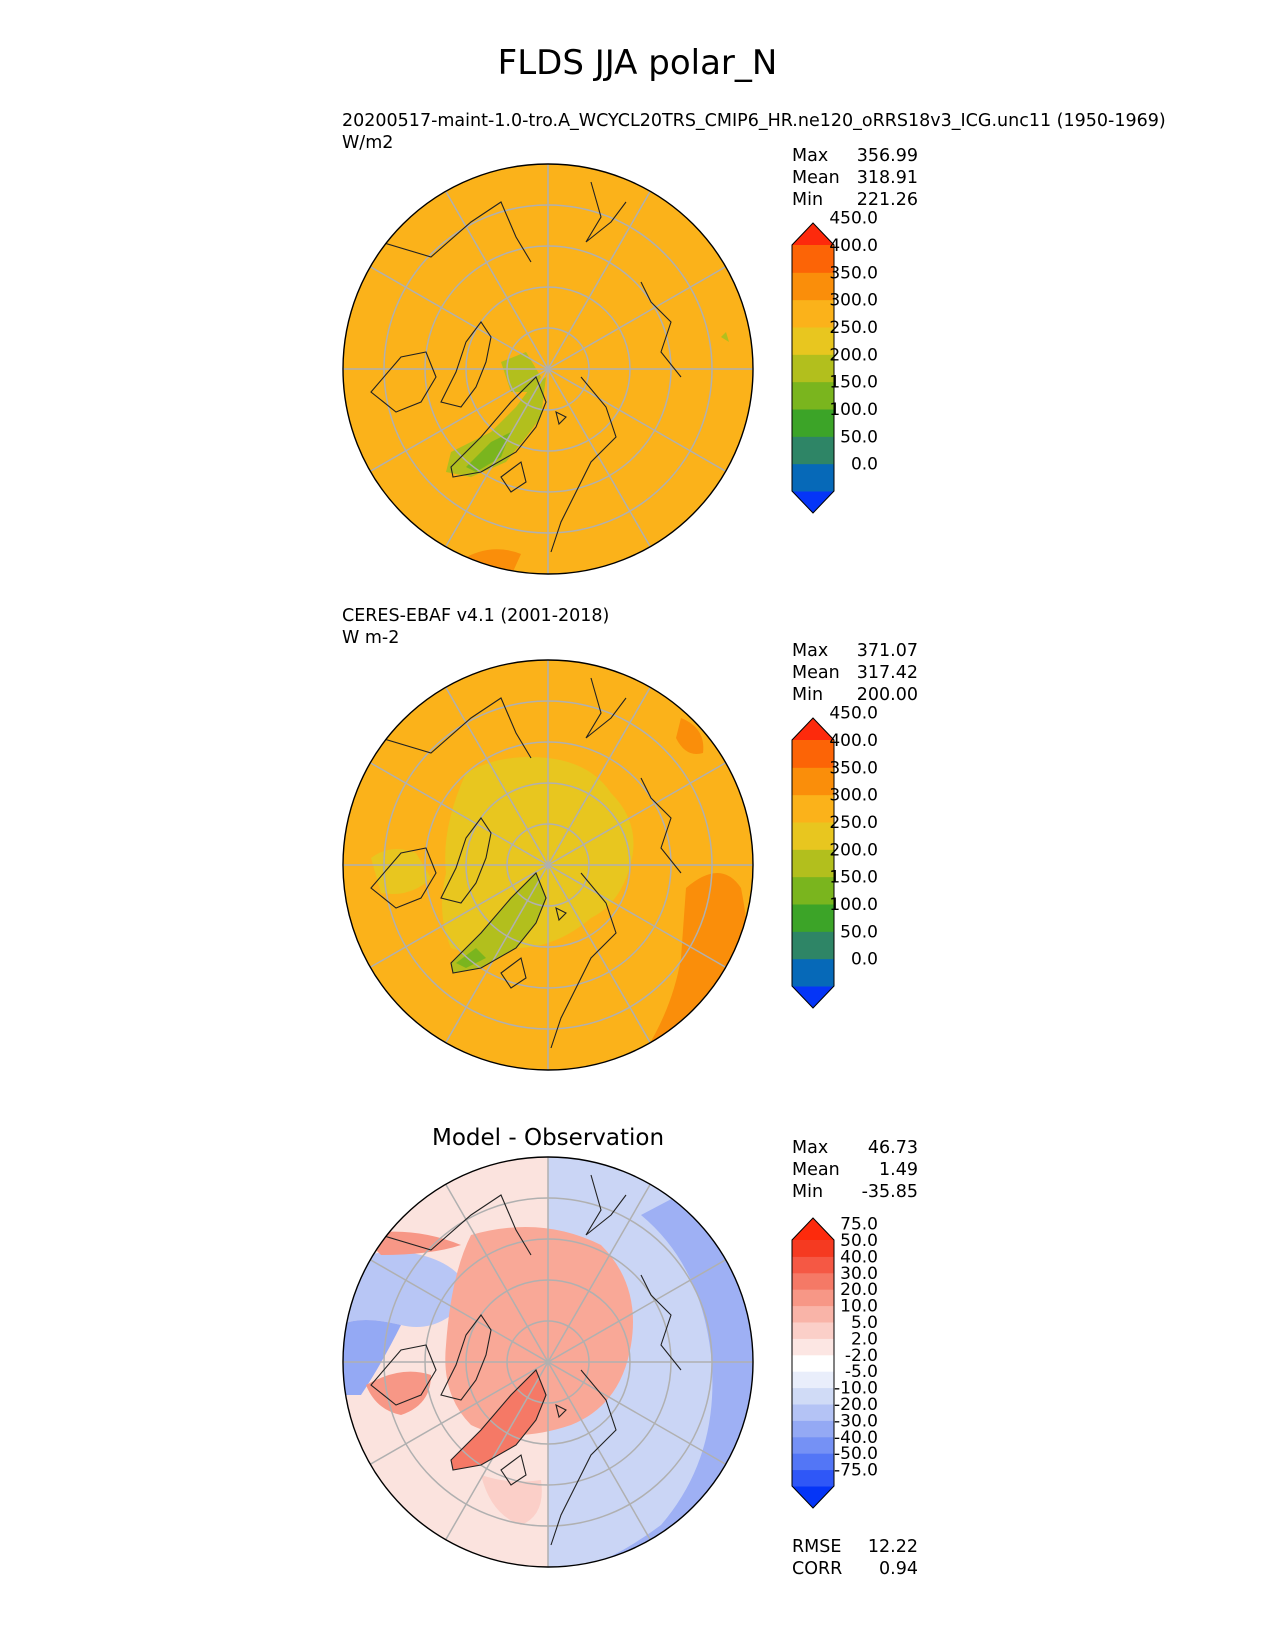 This screenshot has height=1650, width=1275. I want to click on panel-2-stats: Max 371.07 Mean 317.42 Min 200.00, so click(855, 673).